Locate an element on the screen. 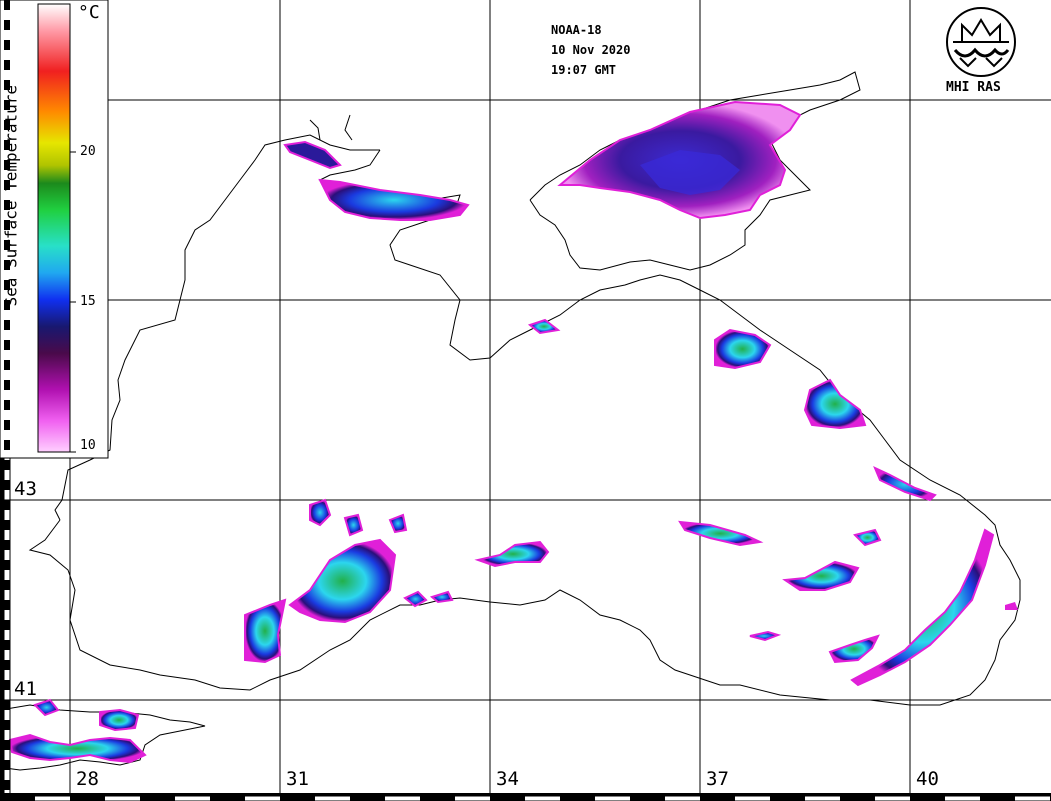  colorbar is located at coordinates (54, 229).